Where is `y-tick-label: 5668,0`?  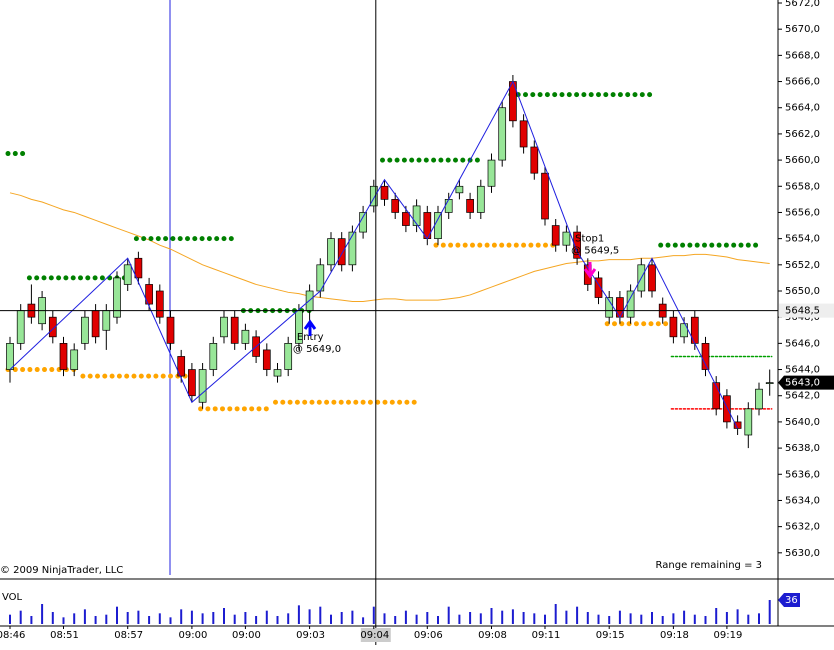
y-tick-label: 5668,0 is located at coordinates (802, 55).